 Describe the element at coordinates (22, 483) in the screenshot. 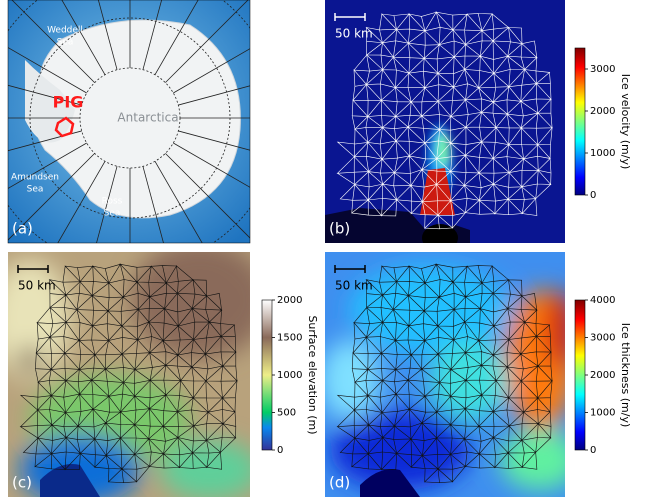

I see `panel-label: (c)` at that location.